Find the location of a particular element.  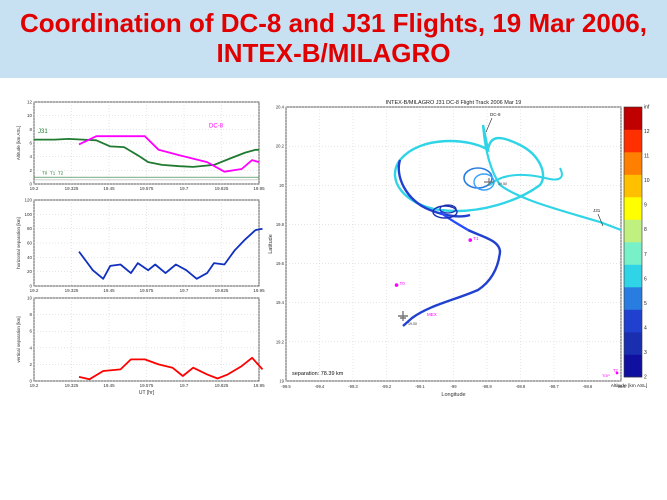

dc8-track-branch is located at coordinates (526, 176).